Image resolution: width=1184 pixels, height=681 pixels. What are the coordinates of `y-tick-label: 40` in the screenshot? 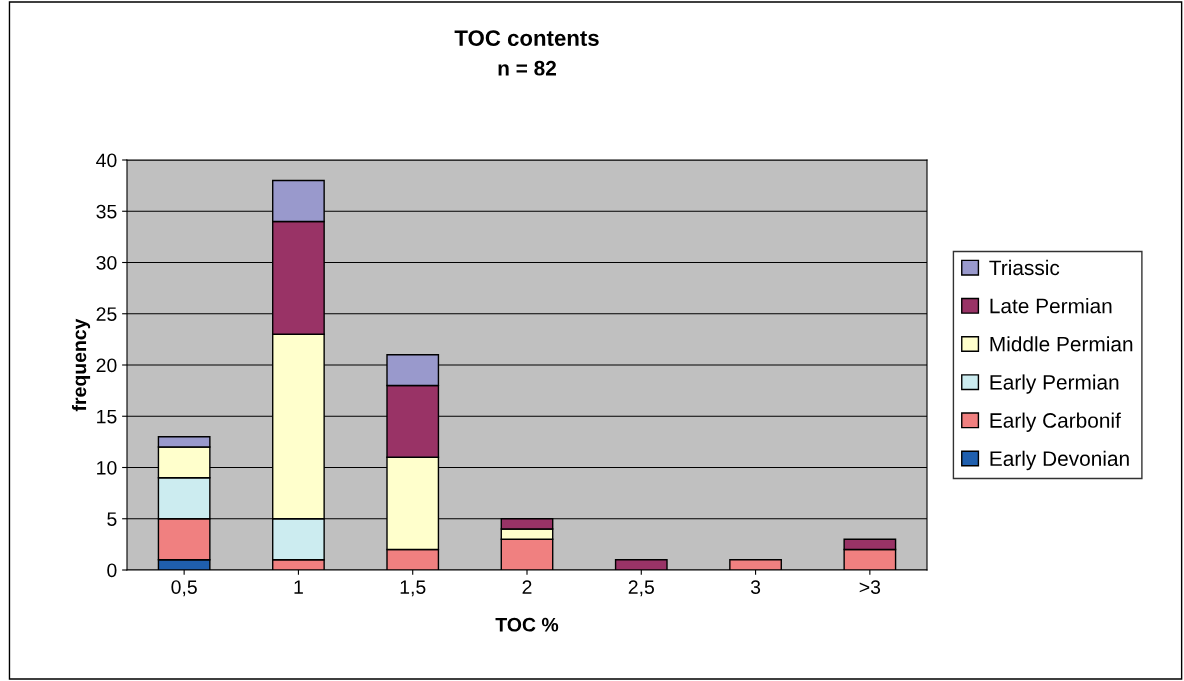 It's located at (106, 160).